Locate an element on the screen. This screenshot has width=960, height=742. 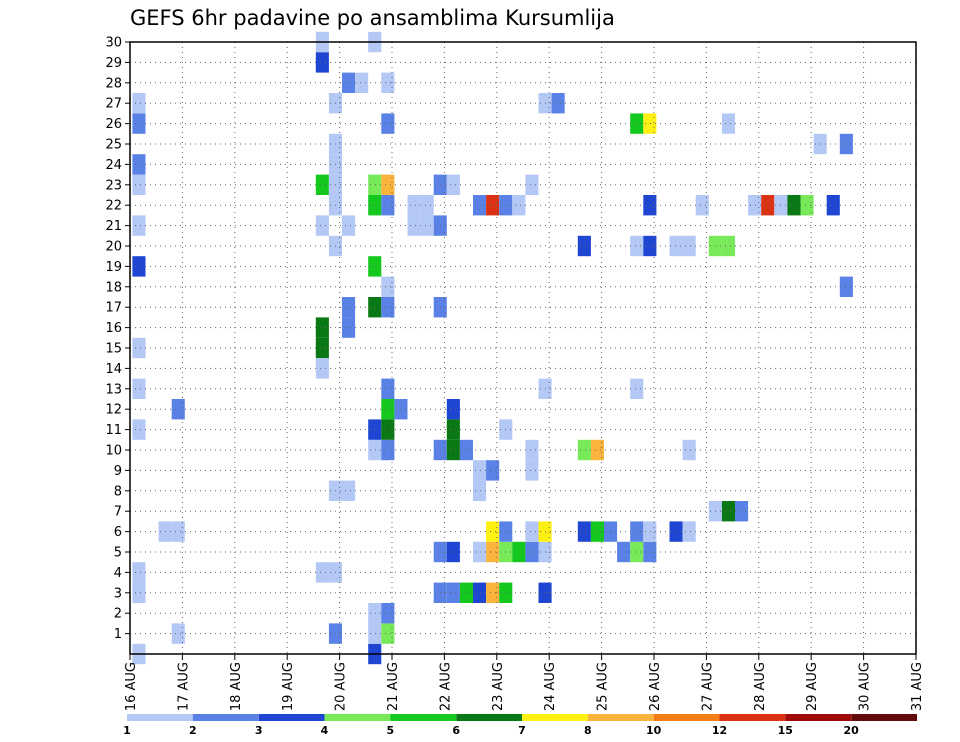
x-tick-label: 24 AUG is located at coordinates (550, 686).